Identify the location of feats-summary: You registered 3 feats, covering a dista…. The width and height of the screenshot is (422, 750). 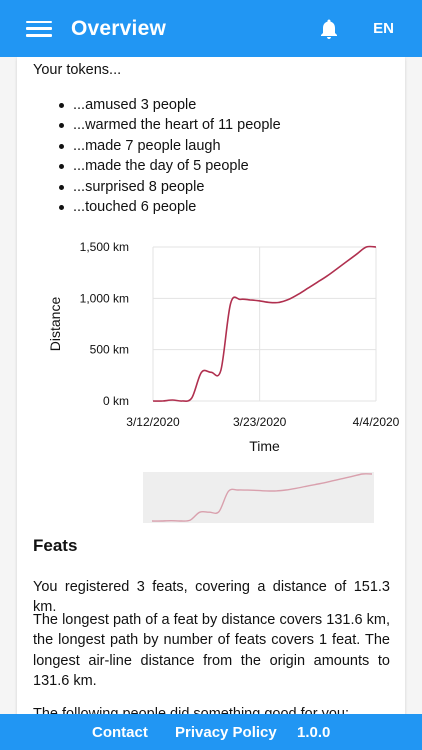
(211, 597).